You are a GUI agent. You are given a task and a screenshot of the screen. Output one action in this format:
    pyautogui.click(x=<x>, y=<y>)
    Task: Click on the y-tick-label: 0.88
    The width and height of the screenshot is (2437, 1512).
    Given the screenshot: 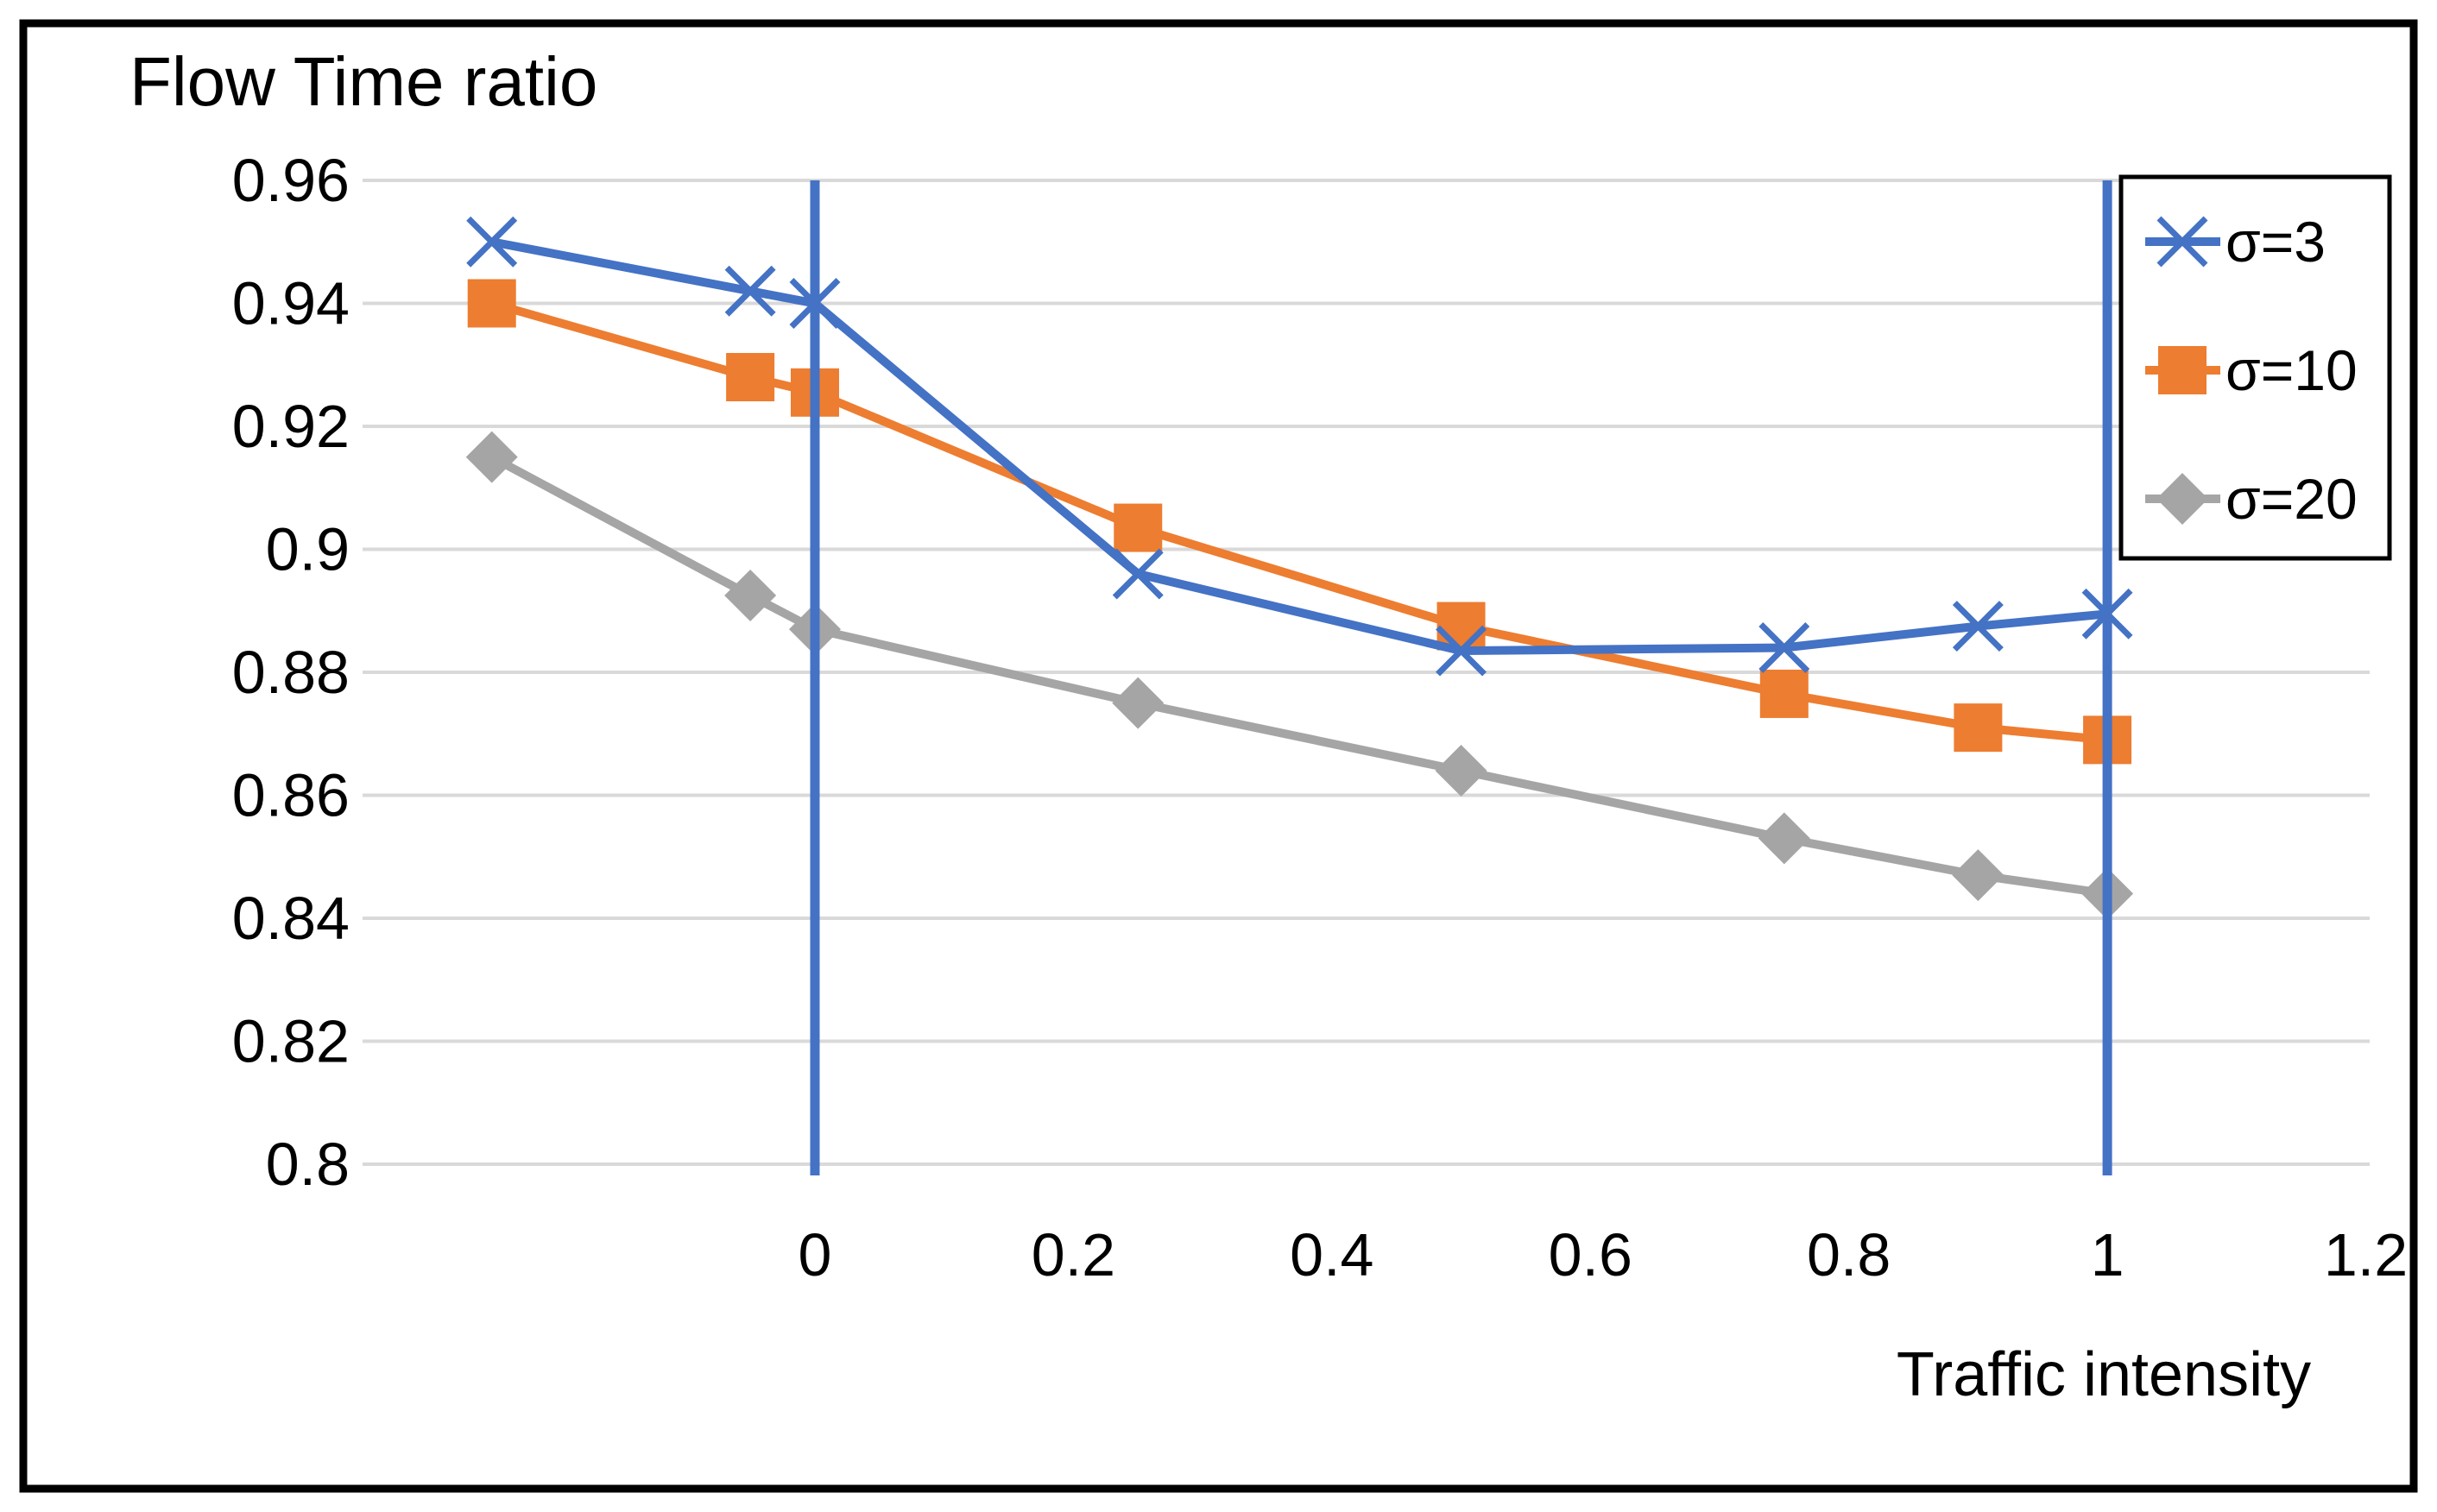 What is the action you would take?
    pyautogui.click(x=291, y=672)
    